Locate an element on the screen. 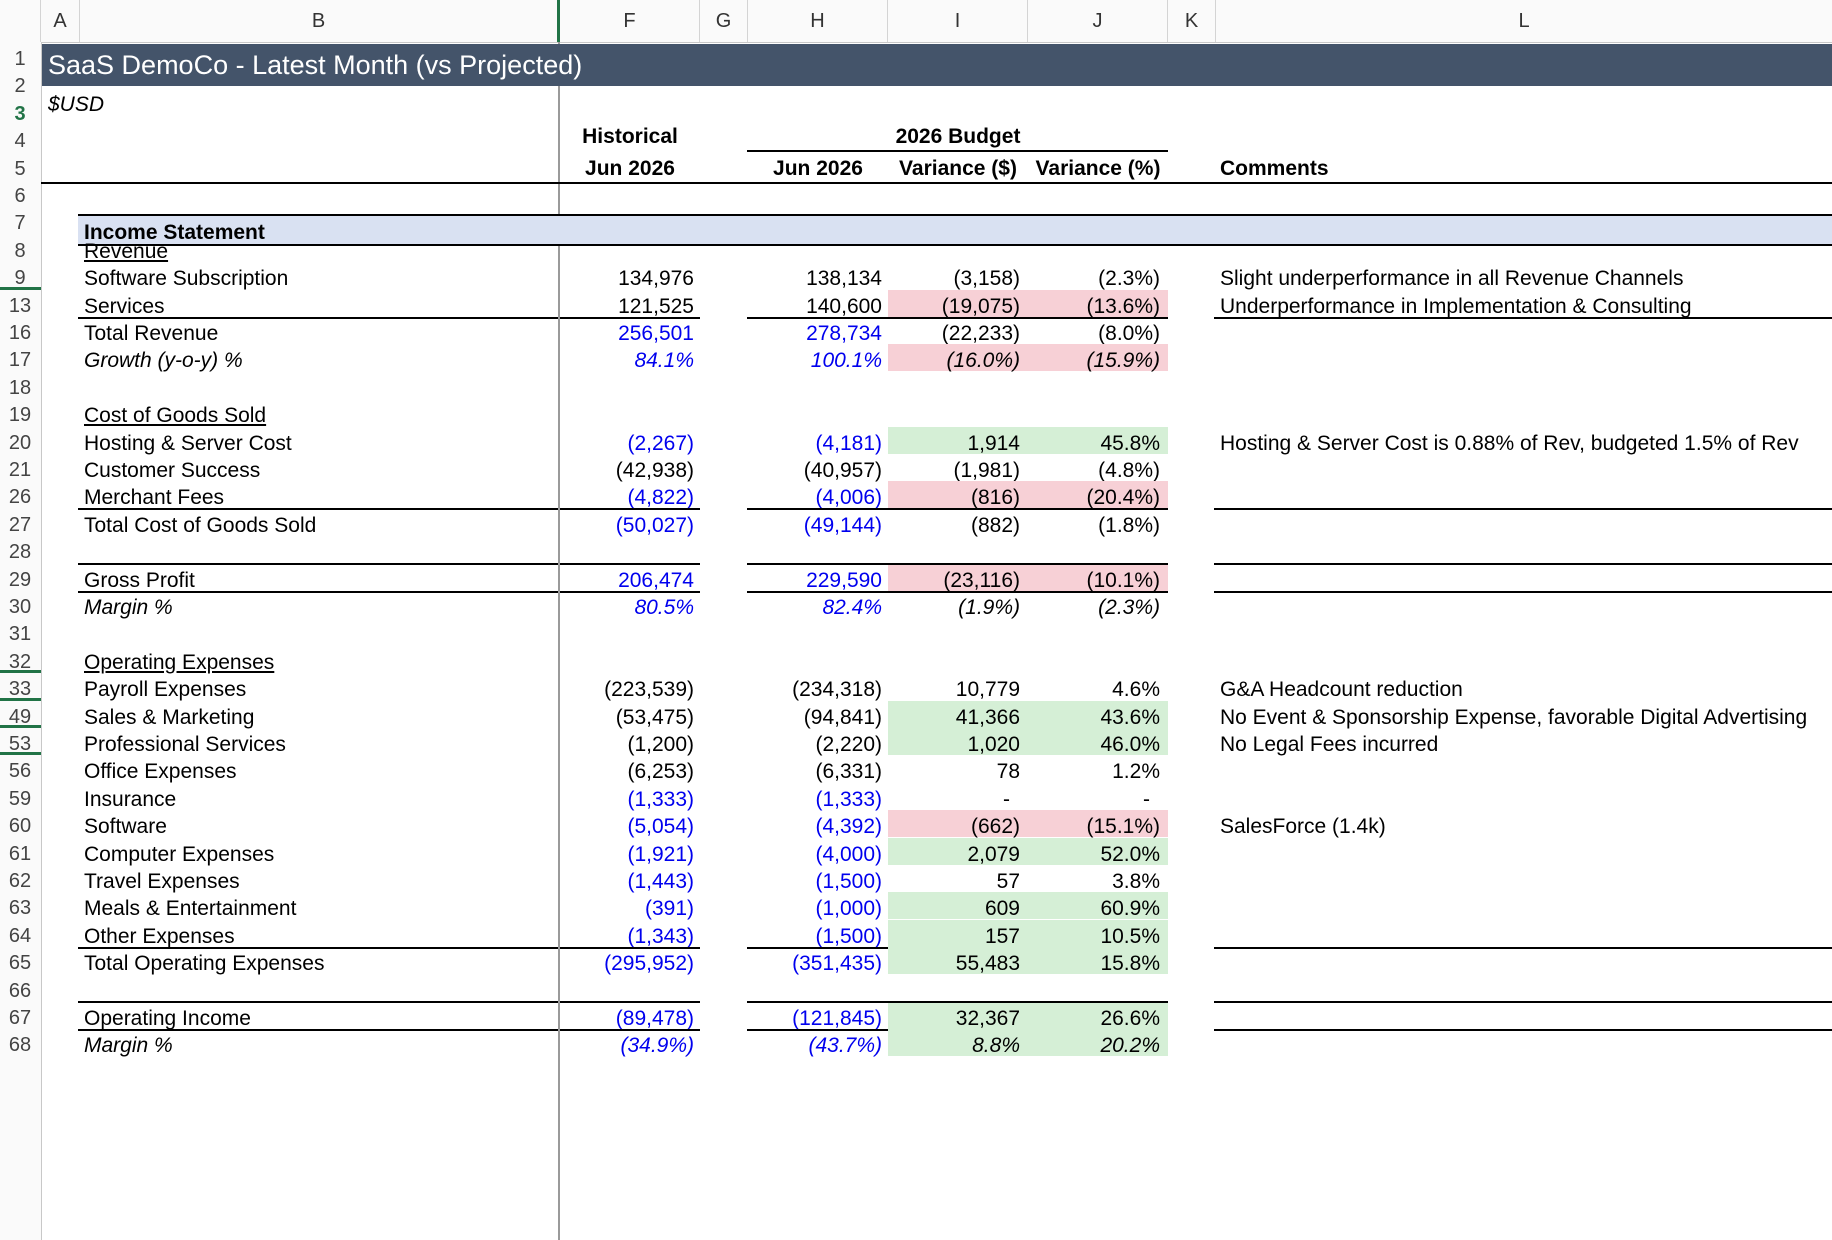  cell-h-value: (4,000) is located at coordinates (848, 854).